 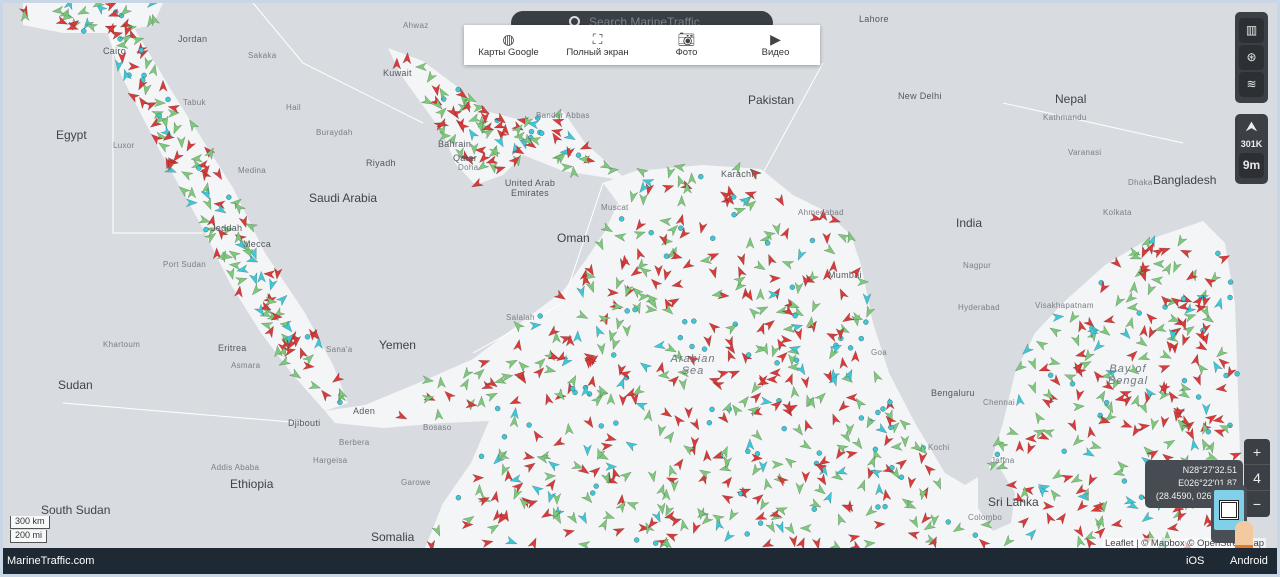 What do you see at coordinates (1257, 504) in the screenshot?
I see `zoom-out-button: −` at bounding box center [1257, 504].